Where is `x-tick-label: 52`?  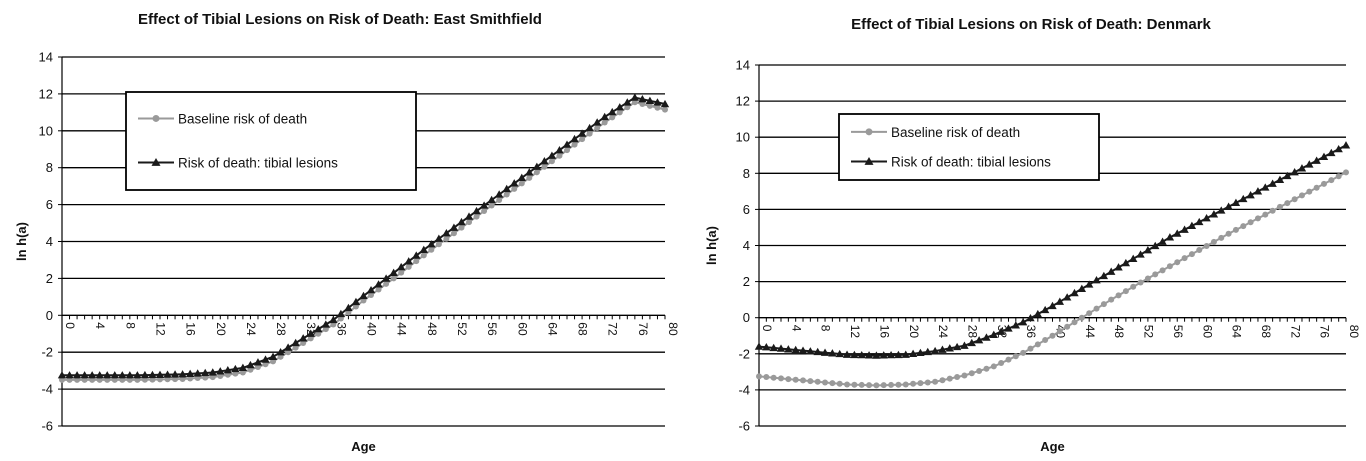 x-tick-label: 52 is located at coordinates (462, 329).